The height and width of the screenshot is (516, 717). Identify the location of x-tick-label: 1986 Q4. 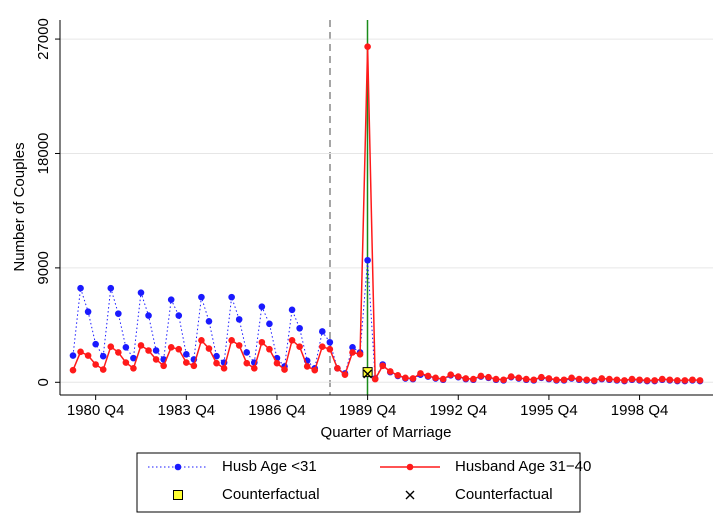
(277, 410).